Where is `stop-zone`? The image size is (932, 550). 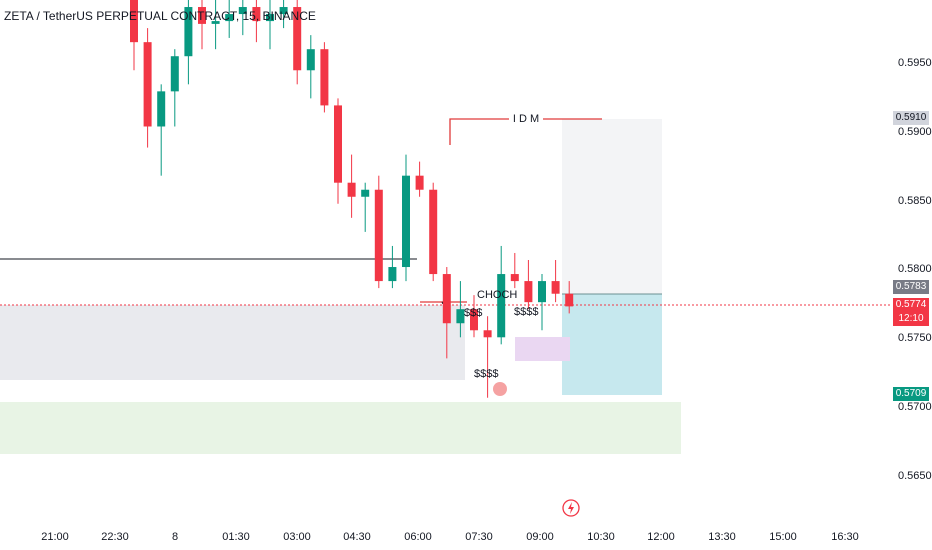
stop-zone is located at coordinates (612, 206).